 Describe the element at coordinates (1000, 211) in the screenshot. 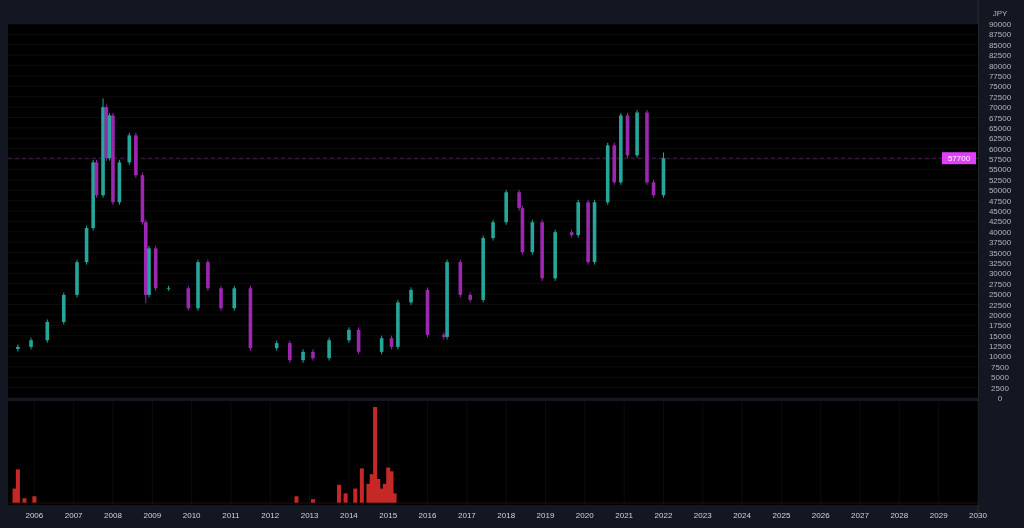

I see `y-tick-label: 45000` at that location.